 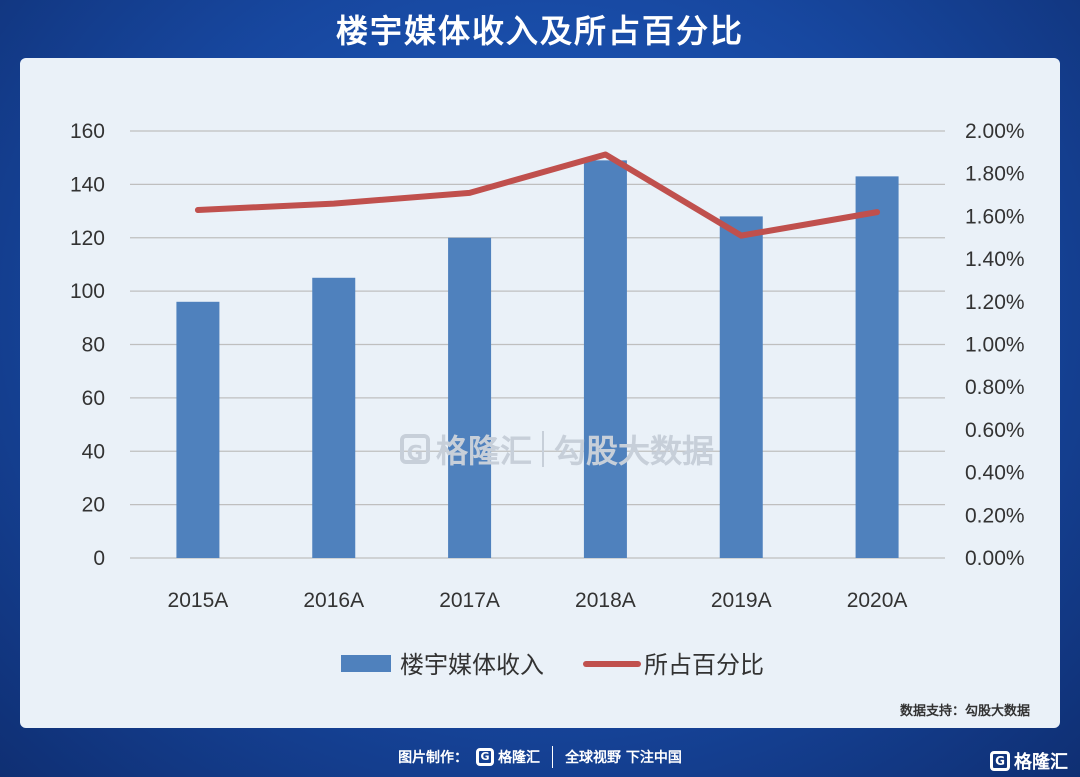 What do you see at coordinates (553, 757) in the screenshot?
I see `footer-divider` at bounding box center [553, 757].